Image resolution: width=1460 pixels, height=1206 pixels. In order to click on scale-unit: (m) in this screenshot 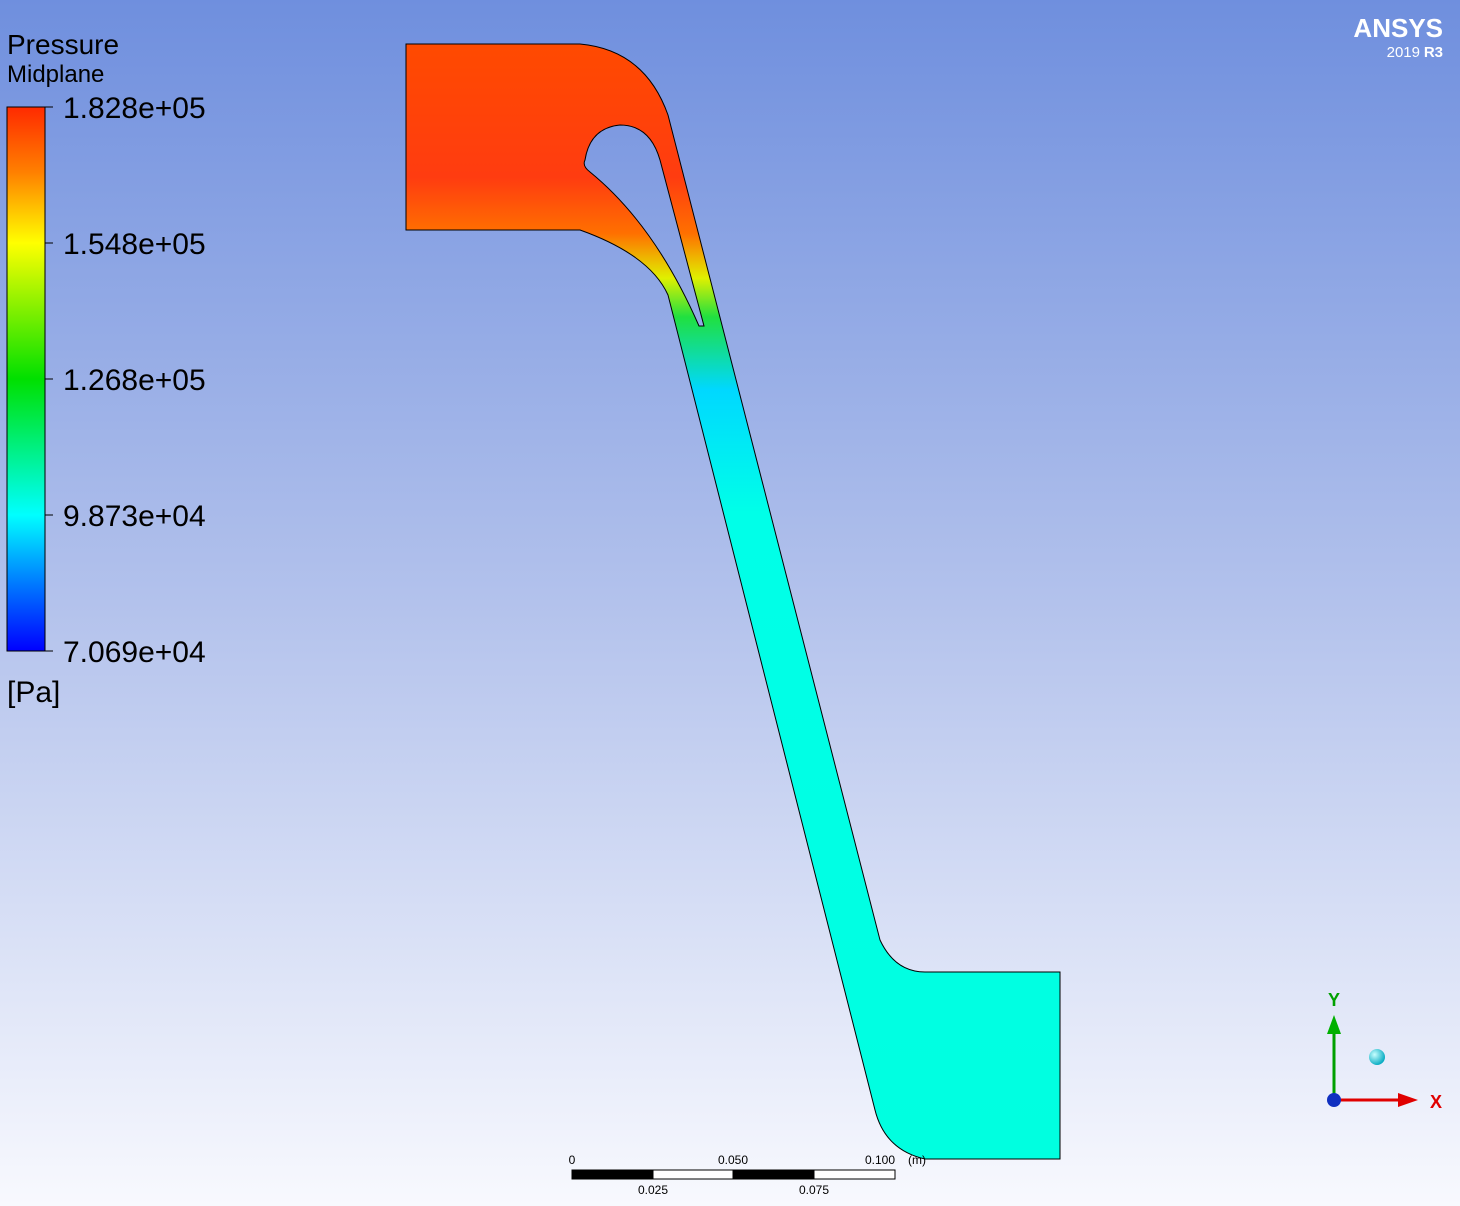, I will do `click(917, 1160)`.